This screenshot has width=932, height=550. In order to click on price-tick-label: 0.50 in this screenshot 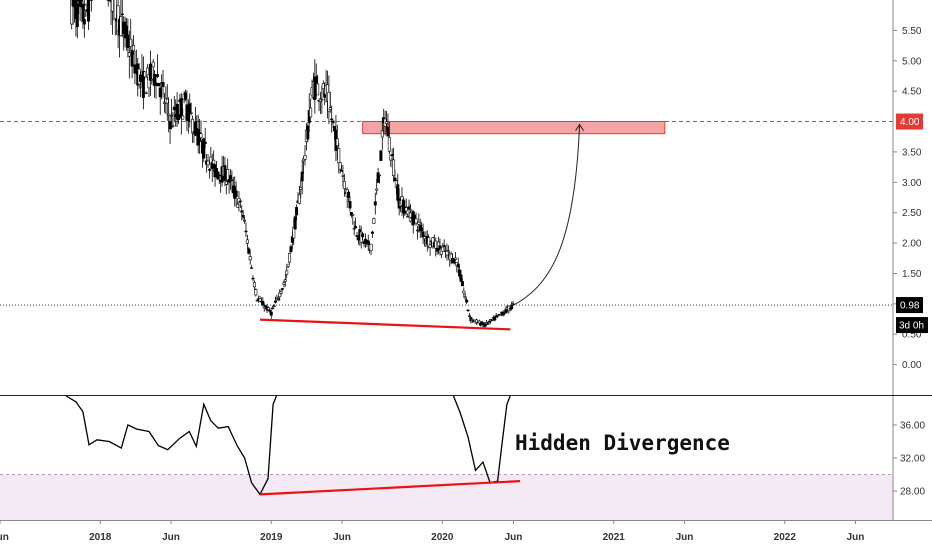, I will do `click(912, 335)`.